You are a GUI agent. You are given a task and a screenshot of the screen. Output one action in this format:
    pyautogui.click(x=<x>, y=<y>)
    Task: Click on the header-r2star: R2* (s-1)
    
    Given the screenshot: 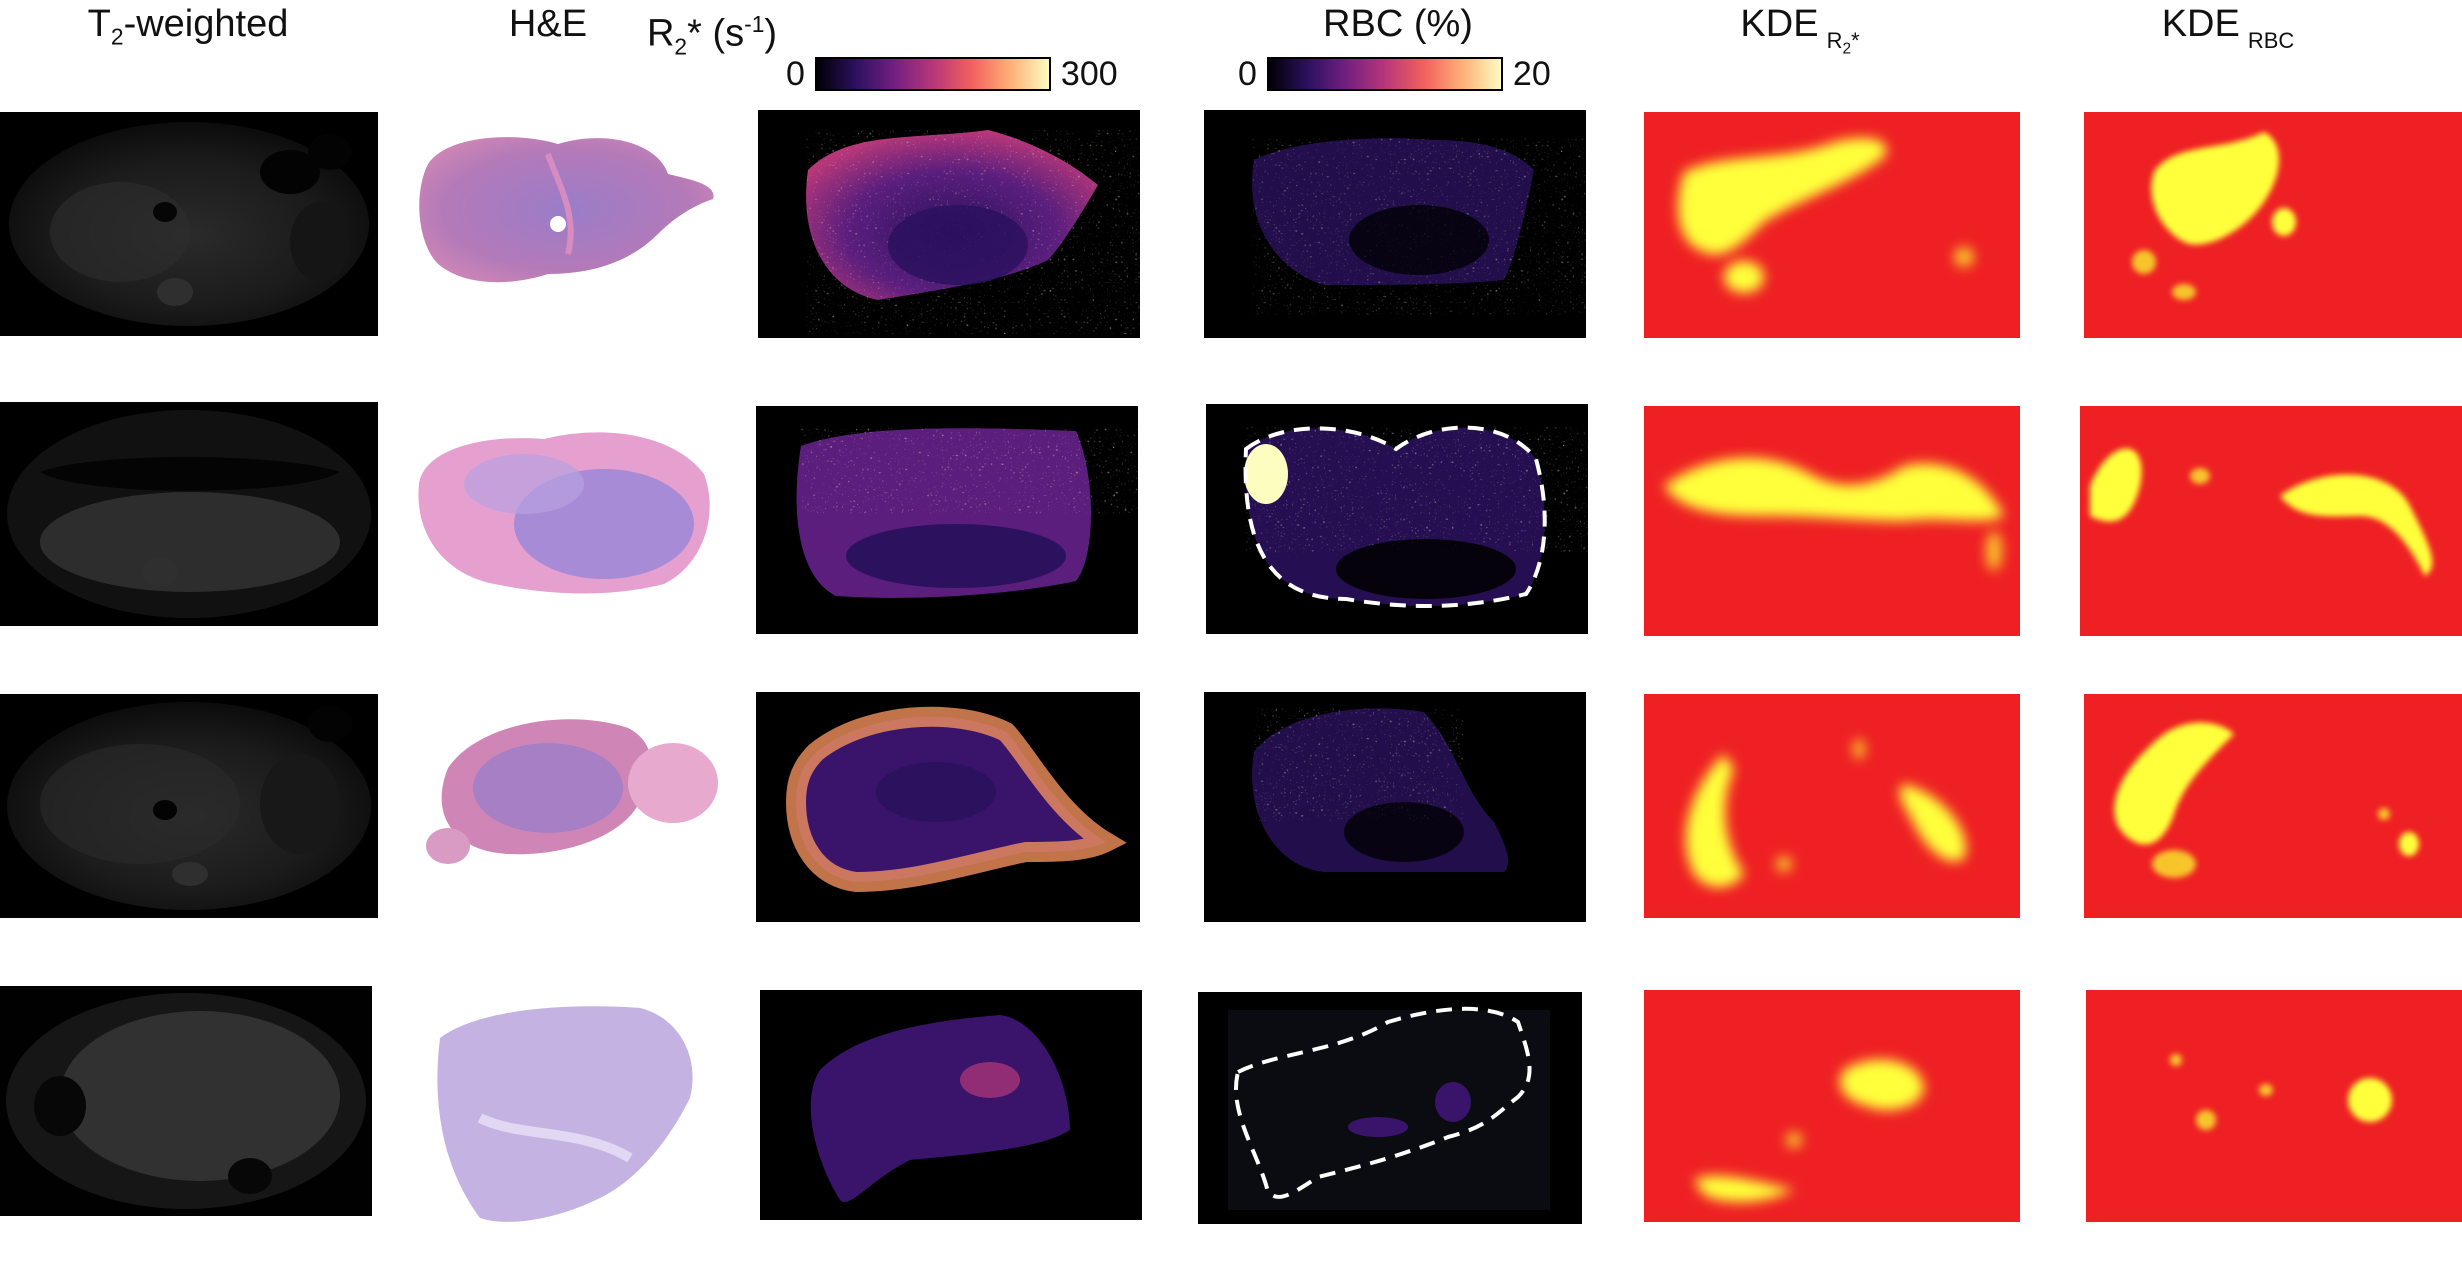 What is the action you would take?
    pyautogui.click(x=712, y=29)
    